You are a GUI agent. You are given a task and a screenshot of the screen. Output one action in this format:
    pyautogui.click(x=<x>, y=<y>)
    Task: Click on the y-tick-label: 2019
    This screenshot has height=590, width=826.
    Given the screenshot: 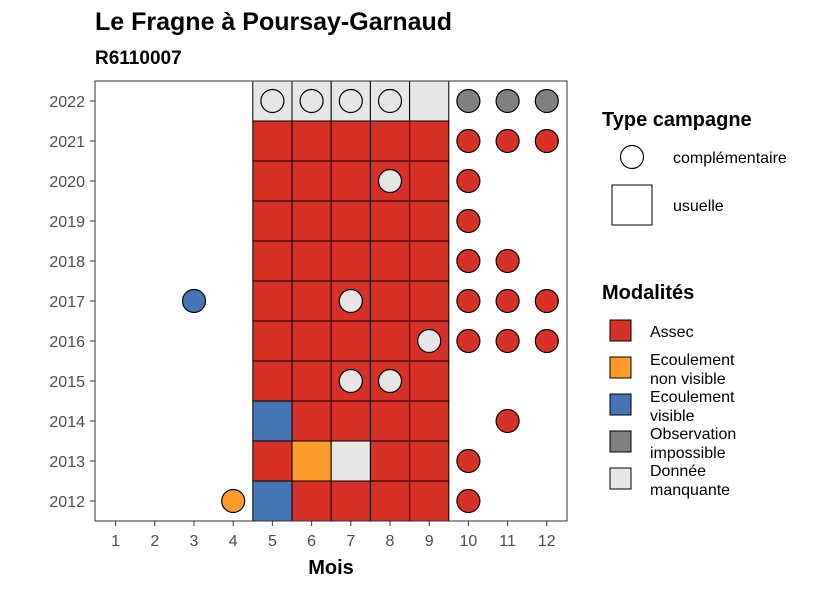 What is the action you would take?
    pyautogui.click(x=67, y=222)
    